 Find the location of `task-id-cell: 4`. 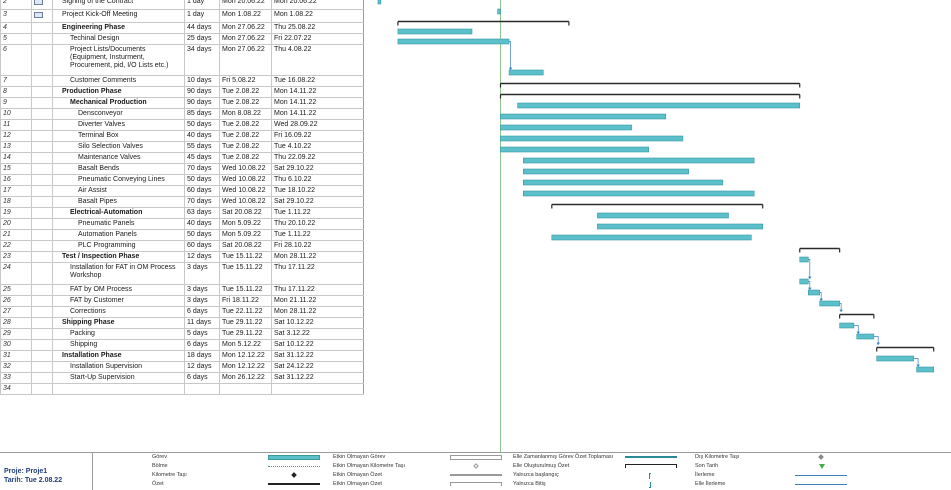

task-id-cell: 4 is located at coordinates (16, 28).